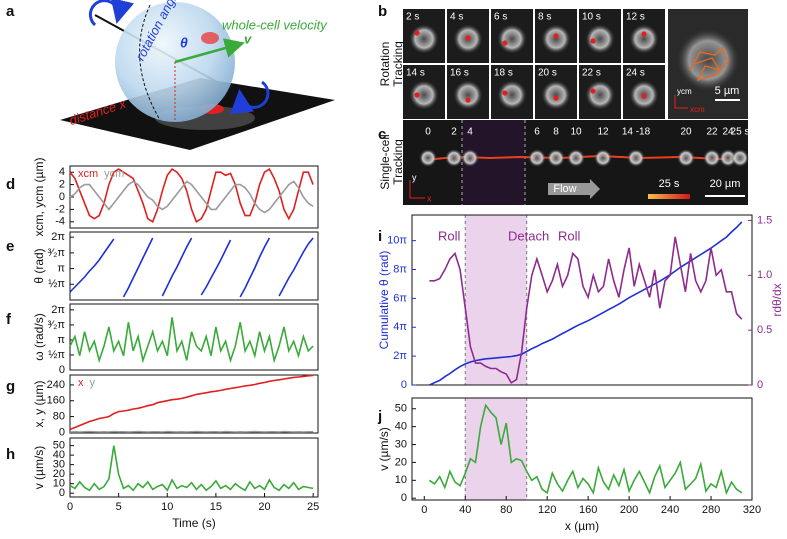  What do you see at coordinates (62, 185) in the screenshot?
I see `y-tick-label: 2` at bounding box center [62, 185].